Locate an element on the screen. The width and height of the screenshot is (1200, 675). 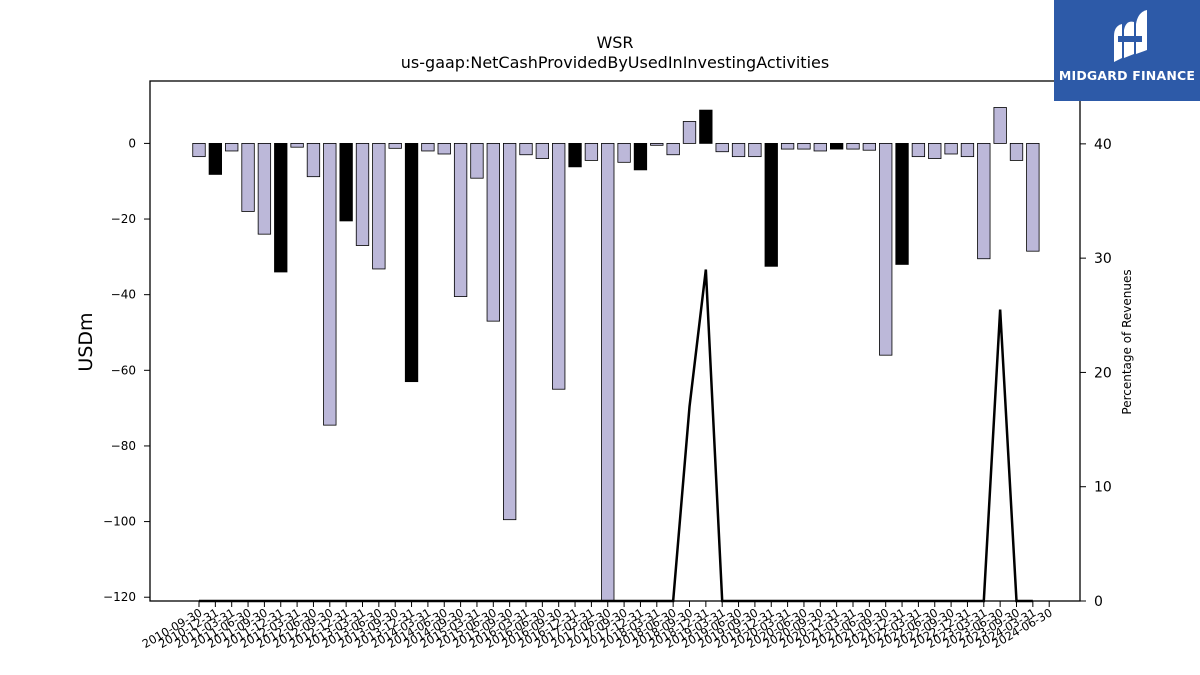
midgard-logo-icon is located at coordinates (1130, 36).